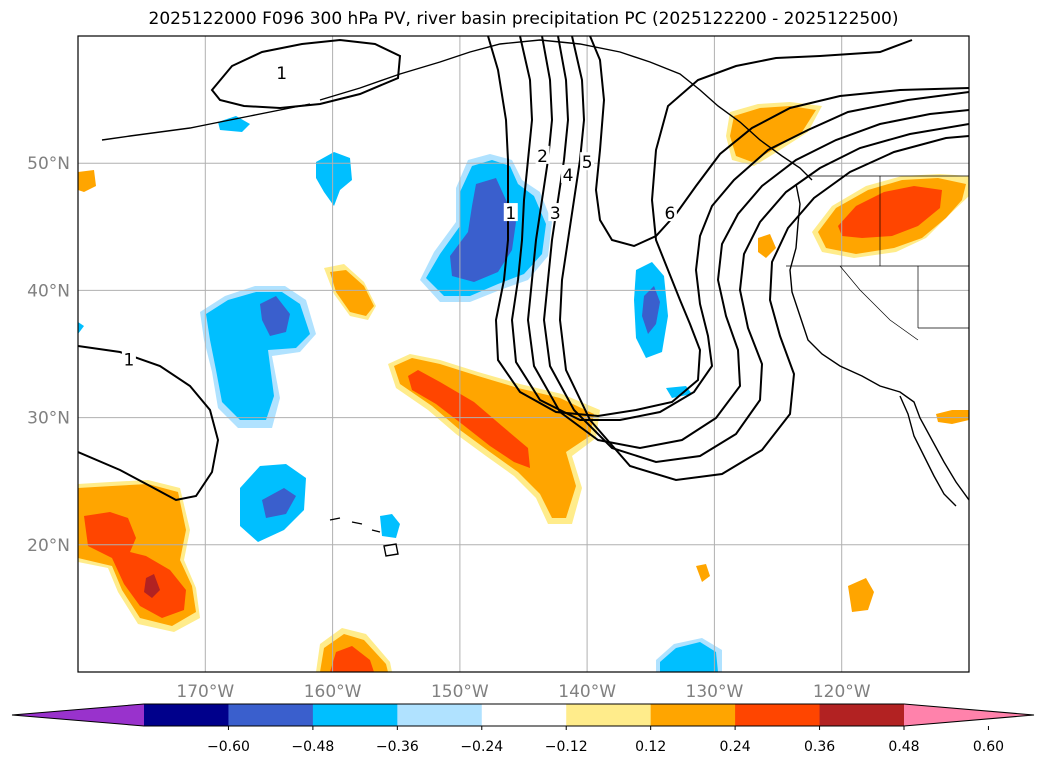  What do you see at coordinates (587, 692) in the screenshot?
I see `lon-tick-label: 140°W` at bounding box center [587, 692].